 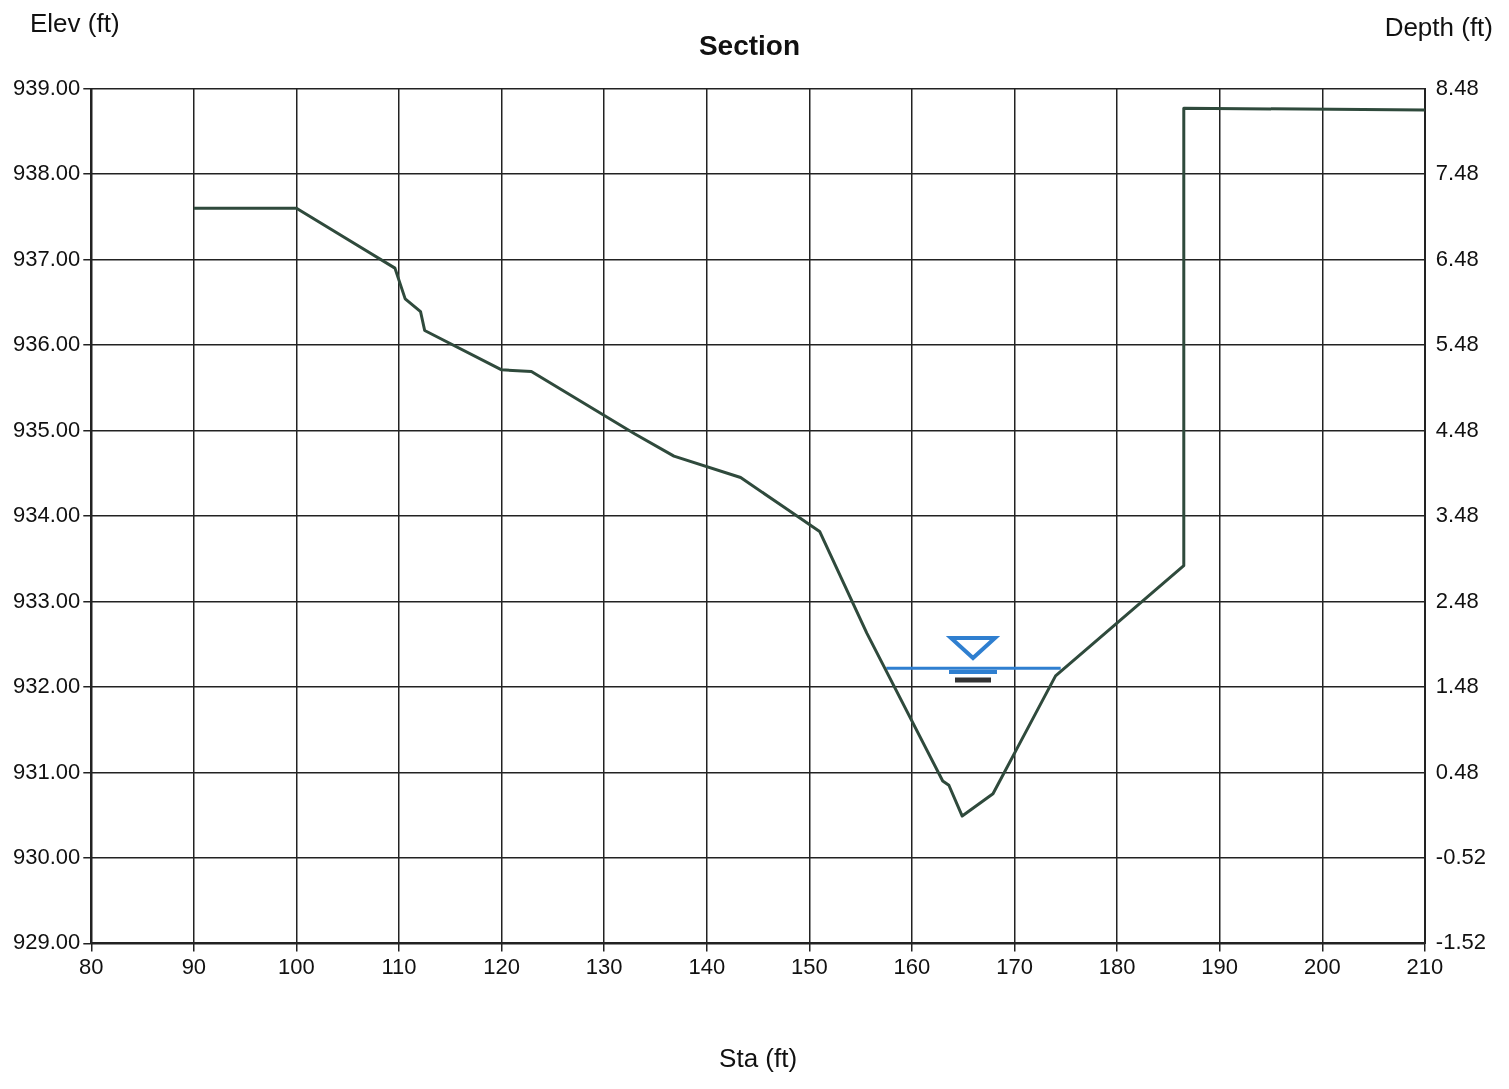 What do you see at coordinates (91, 966) in the screenshot?
I see `x-tick-label: 80` at bounding box center [91, 966].